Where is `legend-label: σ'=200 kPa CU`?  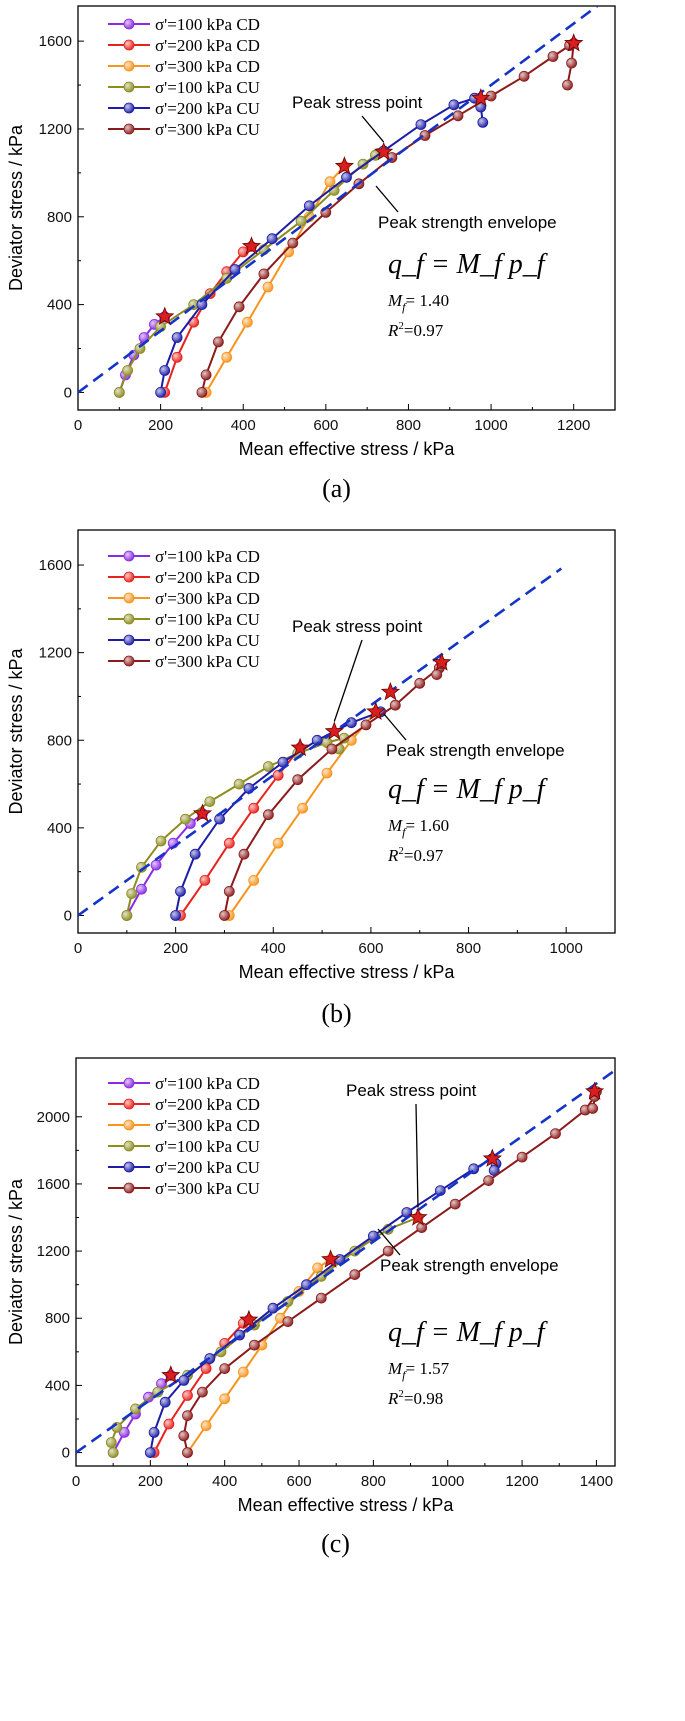
legend-label: σ'=200 kPa CU is located at coordinates (207, 108).